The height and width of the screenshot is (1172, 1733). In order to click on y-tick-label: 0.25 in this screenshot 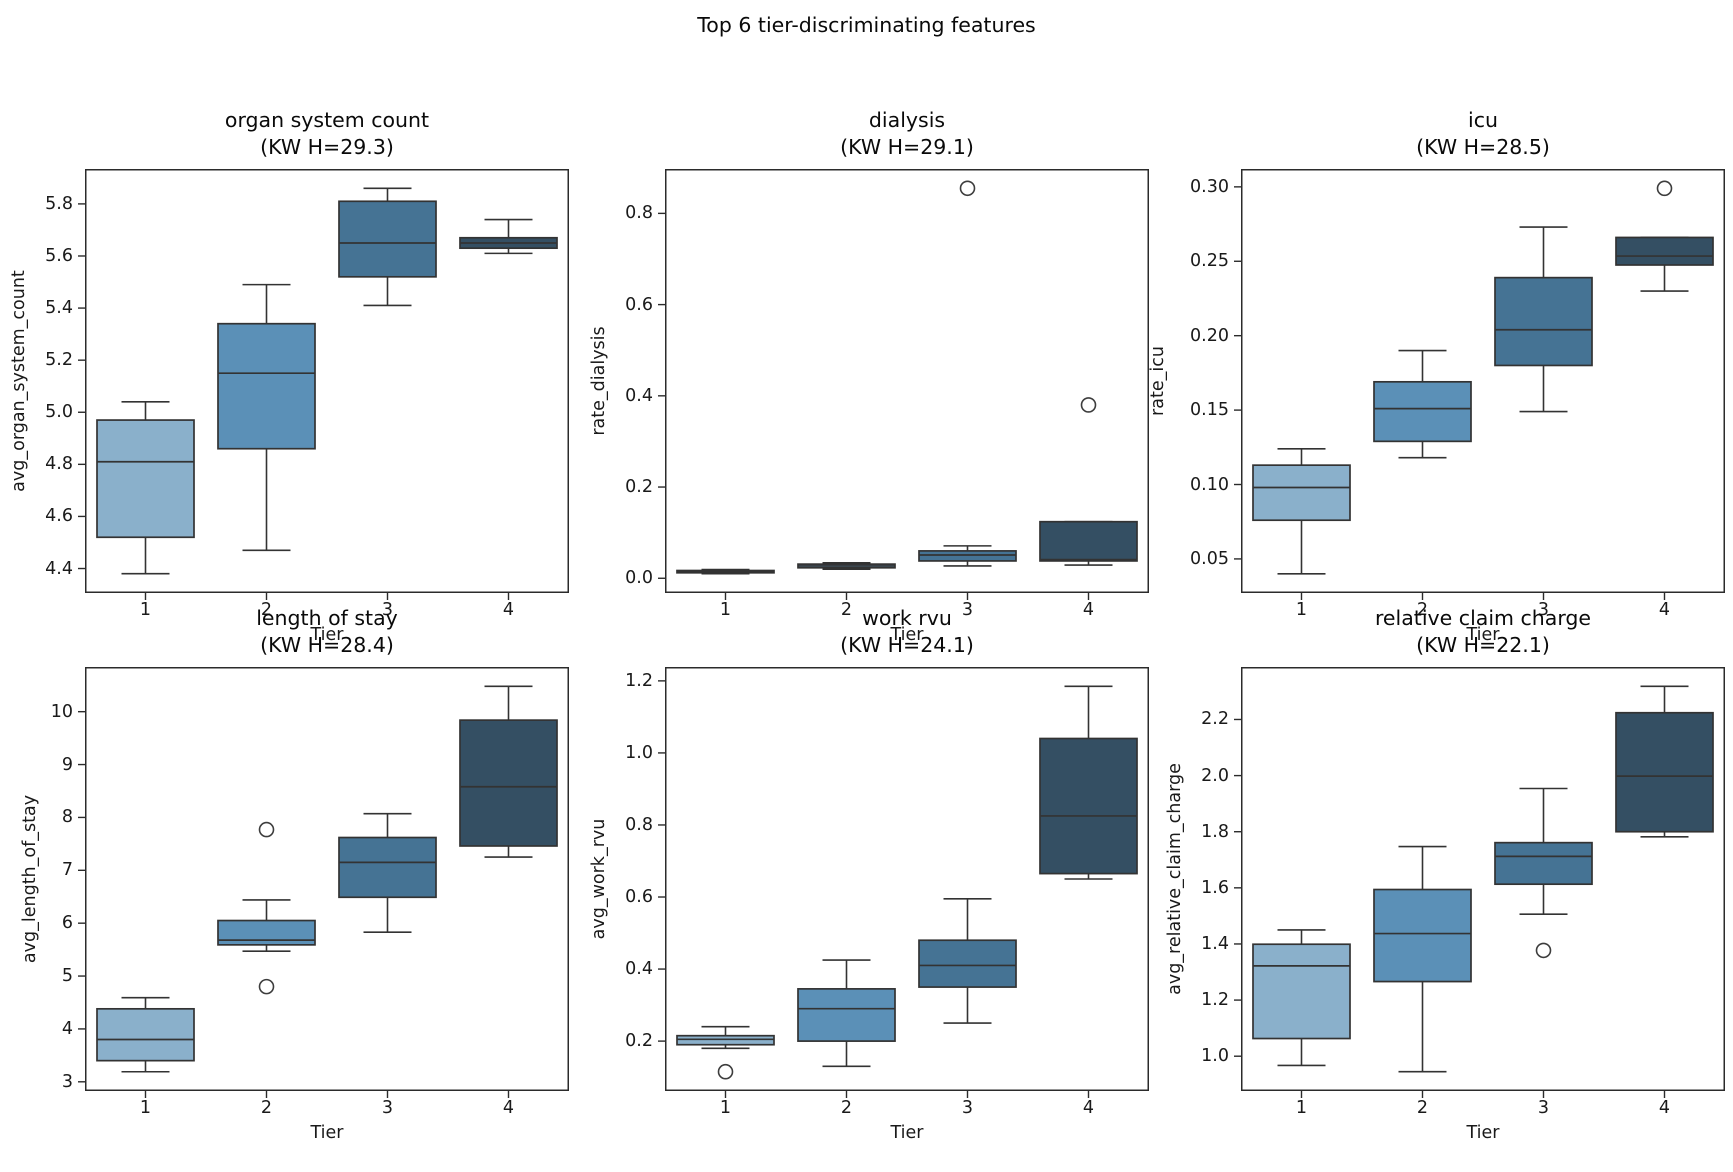, I will do `click(1209, 261)`.